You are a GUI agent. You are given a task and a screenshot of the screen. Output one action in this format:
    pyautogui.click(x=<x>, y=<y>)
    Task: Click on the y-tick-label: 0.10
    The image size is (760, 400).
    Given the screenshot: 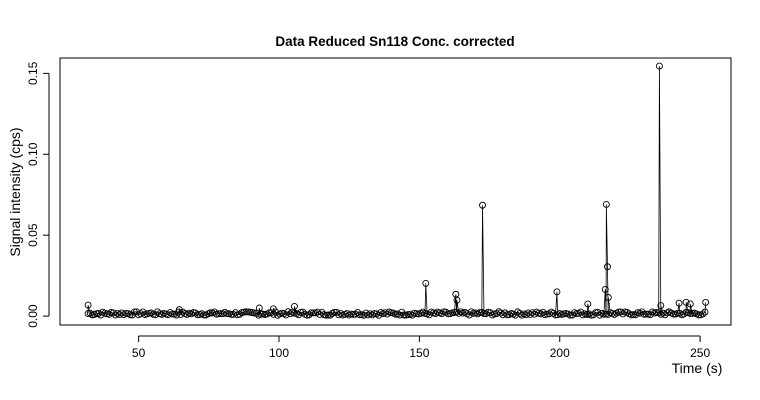 What is the action you would take?
    pyautogui.click(x=33, y=154)
    